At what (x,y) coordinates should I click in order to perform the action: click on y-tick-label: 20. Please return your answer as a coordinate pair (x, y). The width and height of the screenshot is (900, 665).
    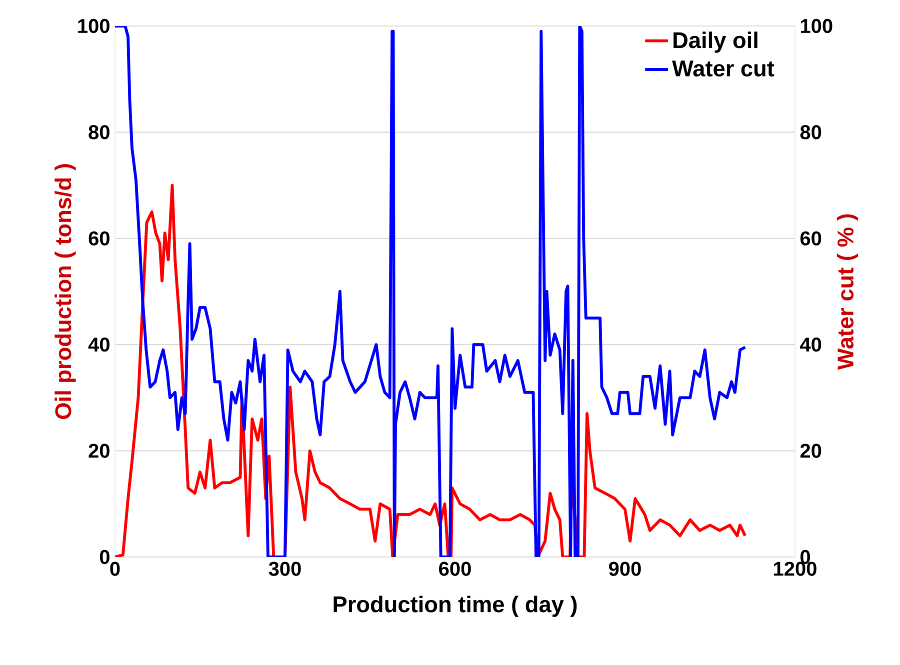
    Looking at the image, I should click on (99, 451).